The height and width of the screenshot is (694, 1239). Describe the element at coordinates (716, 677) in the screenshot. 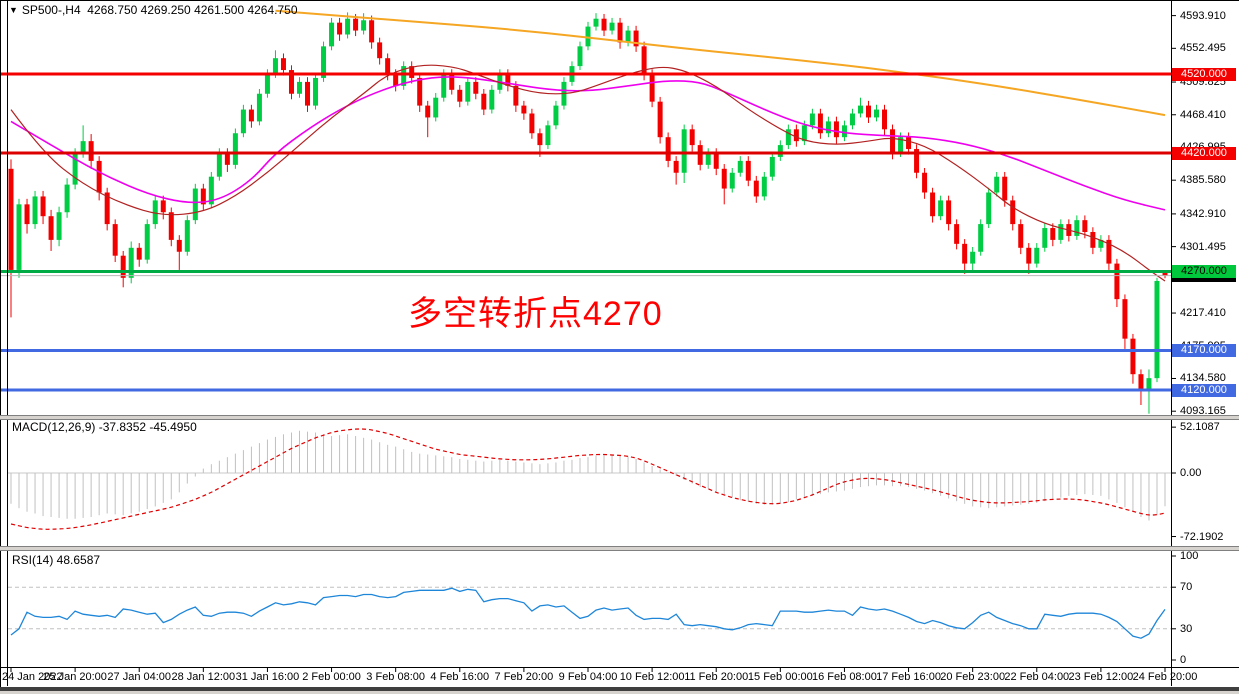

I see `time-axis-label: 11 Feb 20:00` at that location.